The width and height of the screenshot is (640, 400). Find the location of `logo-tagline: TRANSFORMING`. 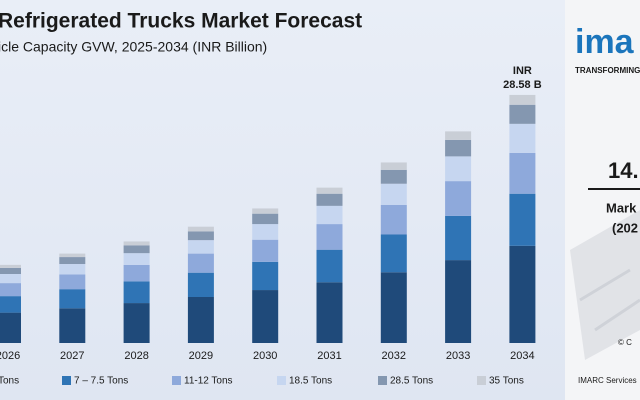

logo-tagline: TRANSFORMING is located at coordinates (607, 70).